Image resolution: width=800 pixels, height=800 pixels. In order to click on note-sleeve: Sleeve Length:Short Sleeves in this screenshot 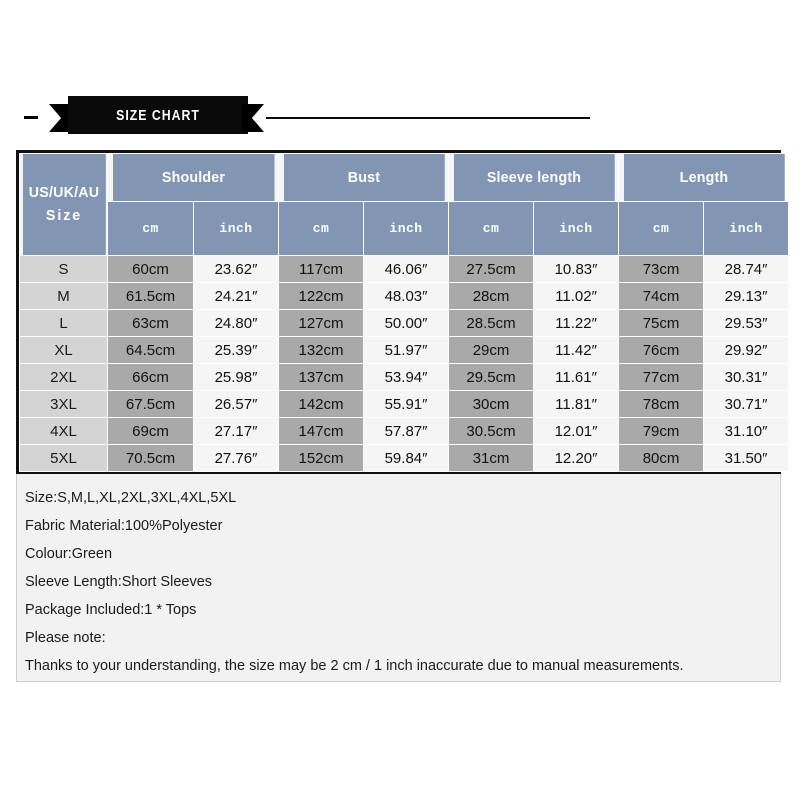, I will do `click(119, 582)`.